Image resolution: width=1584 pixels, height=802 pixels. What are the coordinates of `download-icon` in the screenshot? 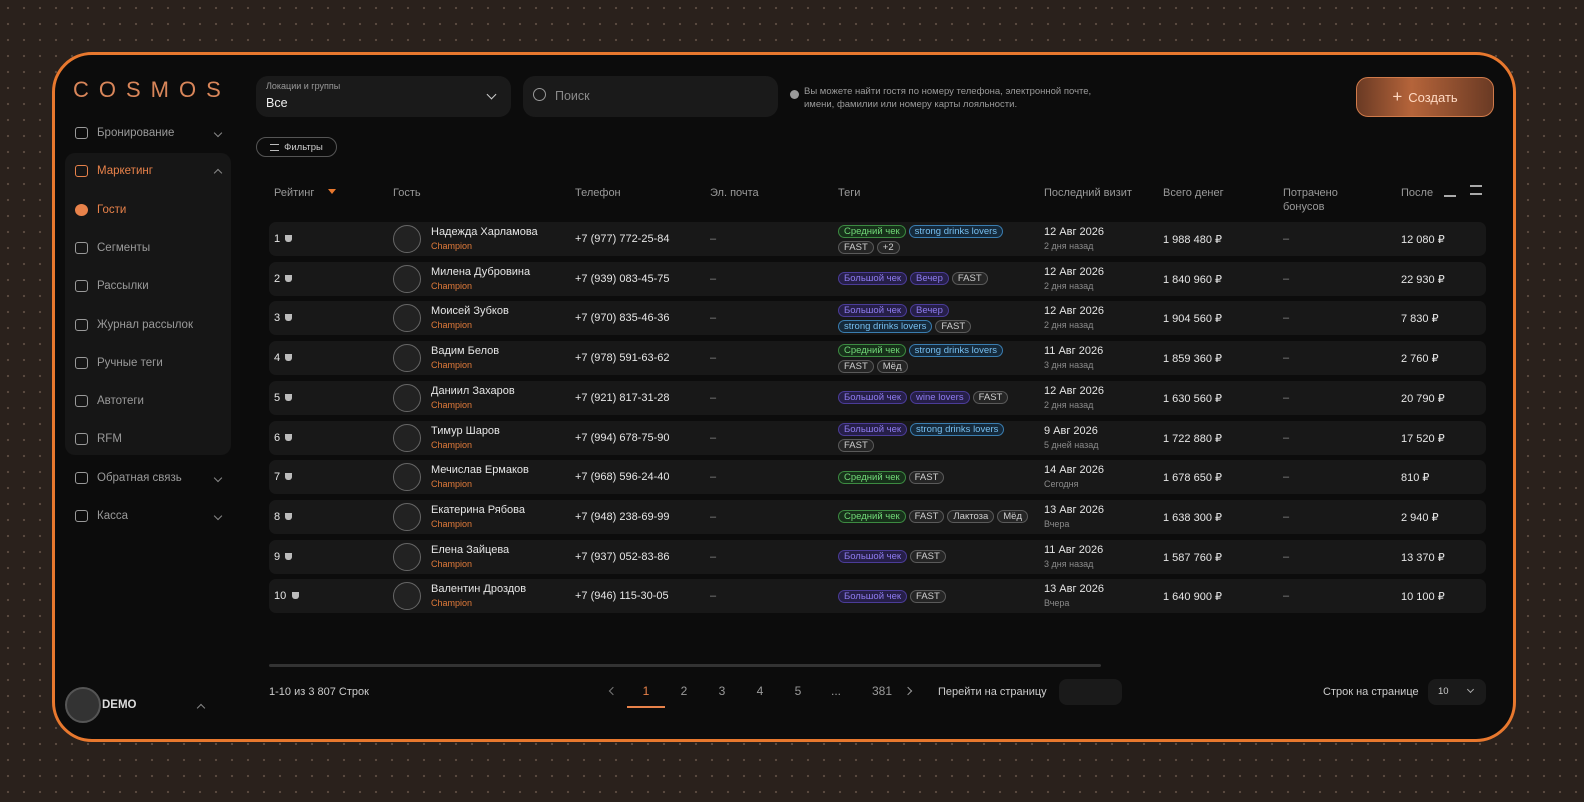 It's located at (1450, 190).